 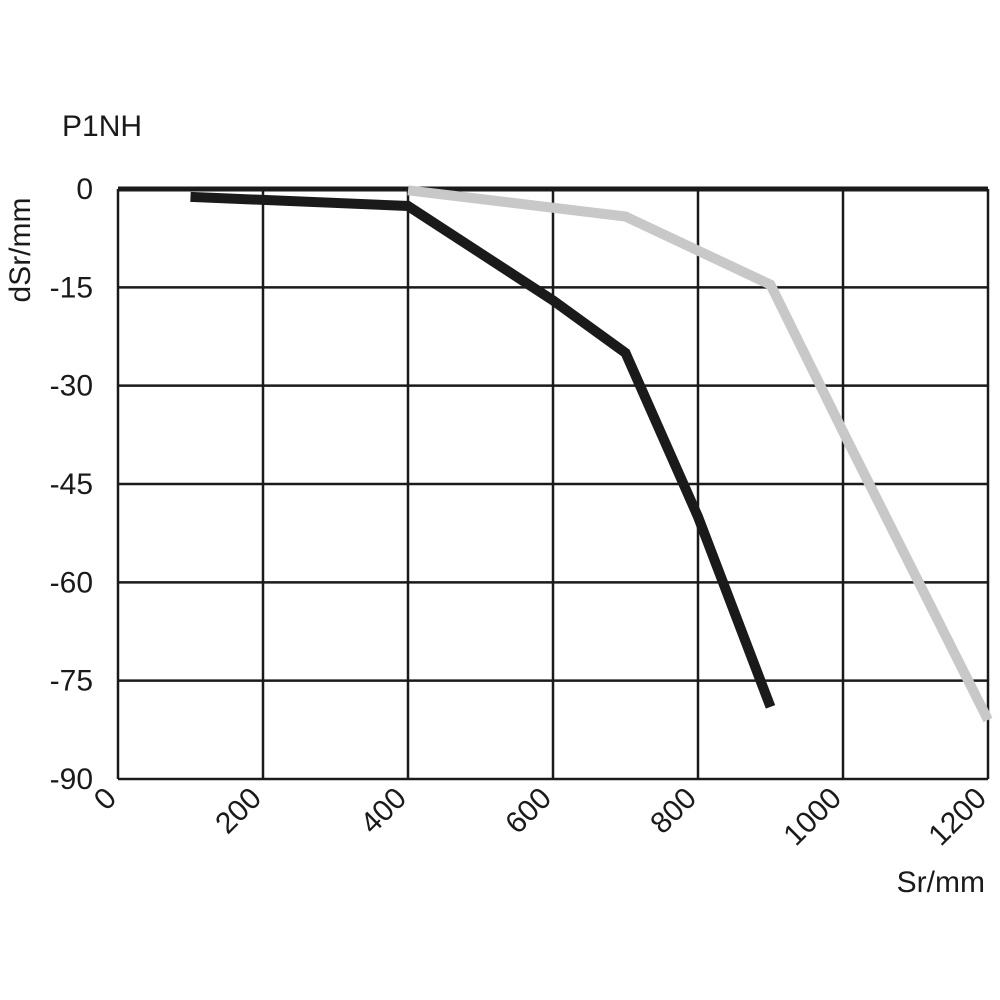 What do you see at coordinates (383, 811) in the screenshot?
I see `x-tick-label: 400` at bounding box center [383, 811].